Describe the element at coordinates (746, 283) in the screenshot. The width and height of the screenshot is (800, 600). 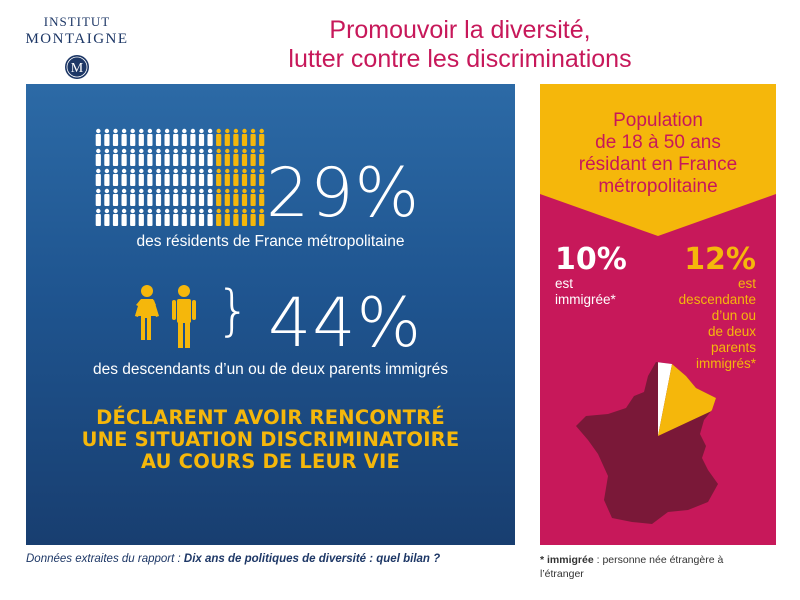
I see `descendant-label-1: est` at that location.